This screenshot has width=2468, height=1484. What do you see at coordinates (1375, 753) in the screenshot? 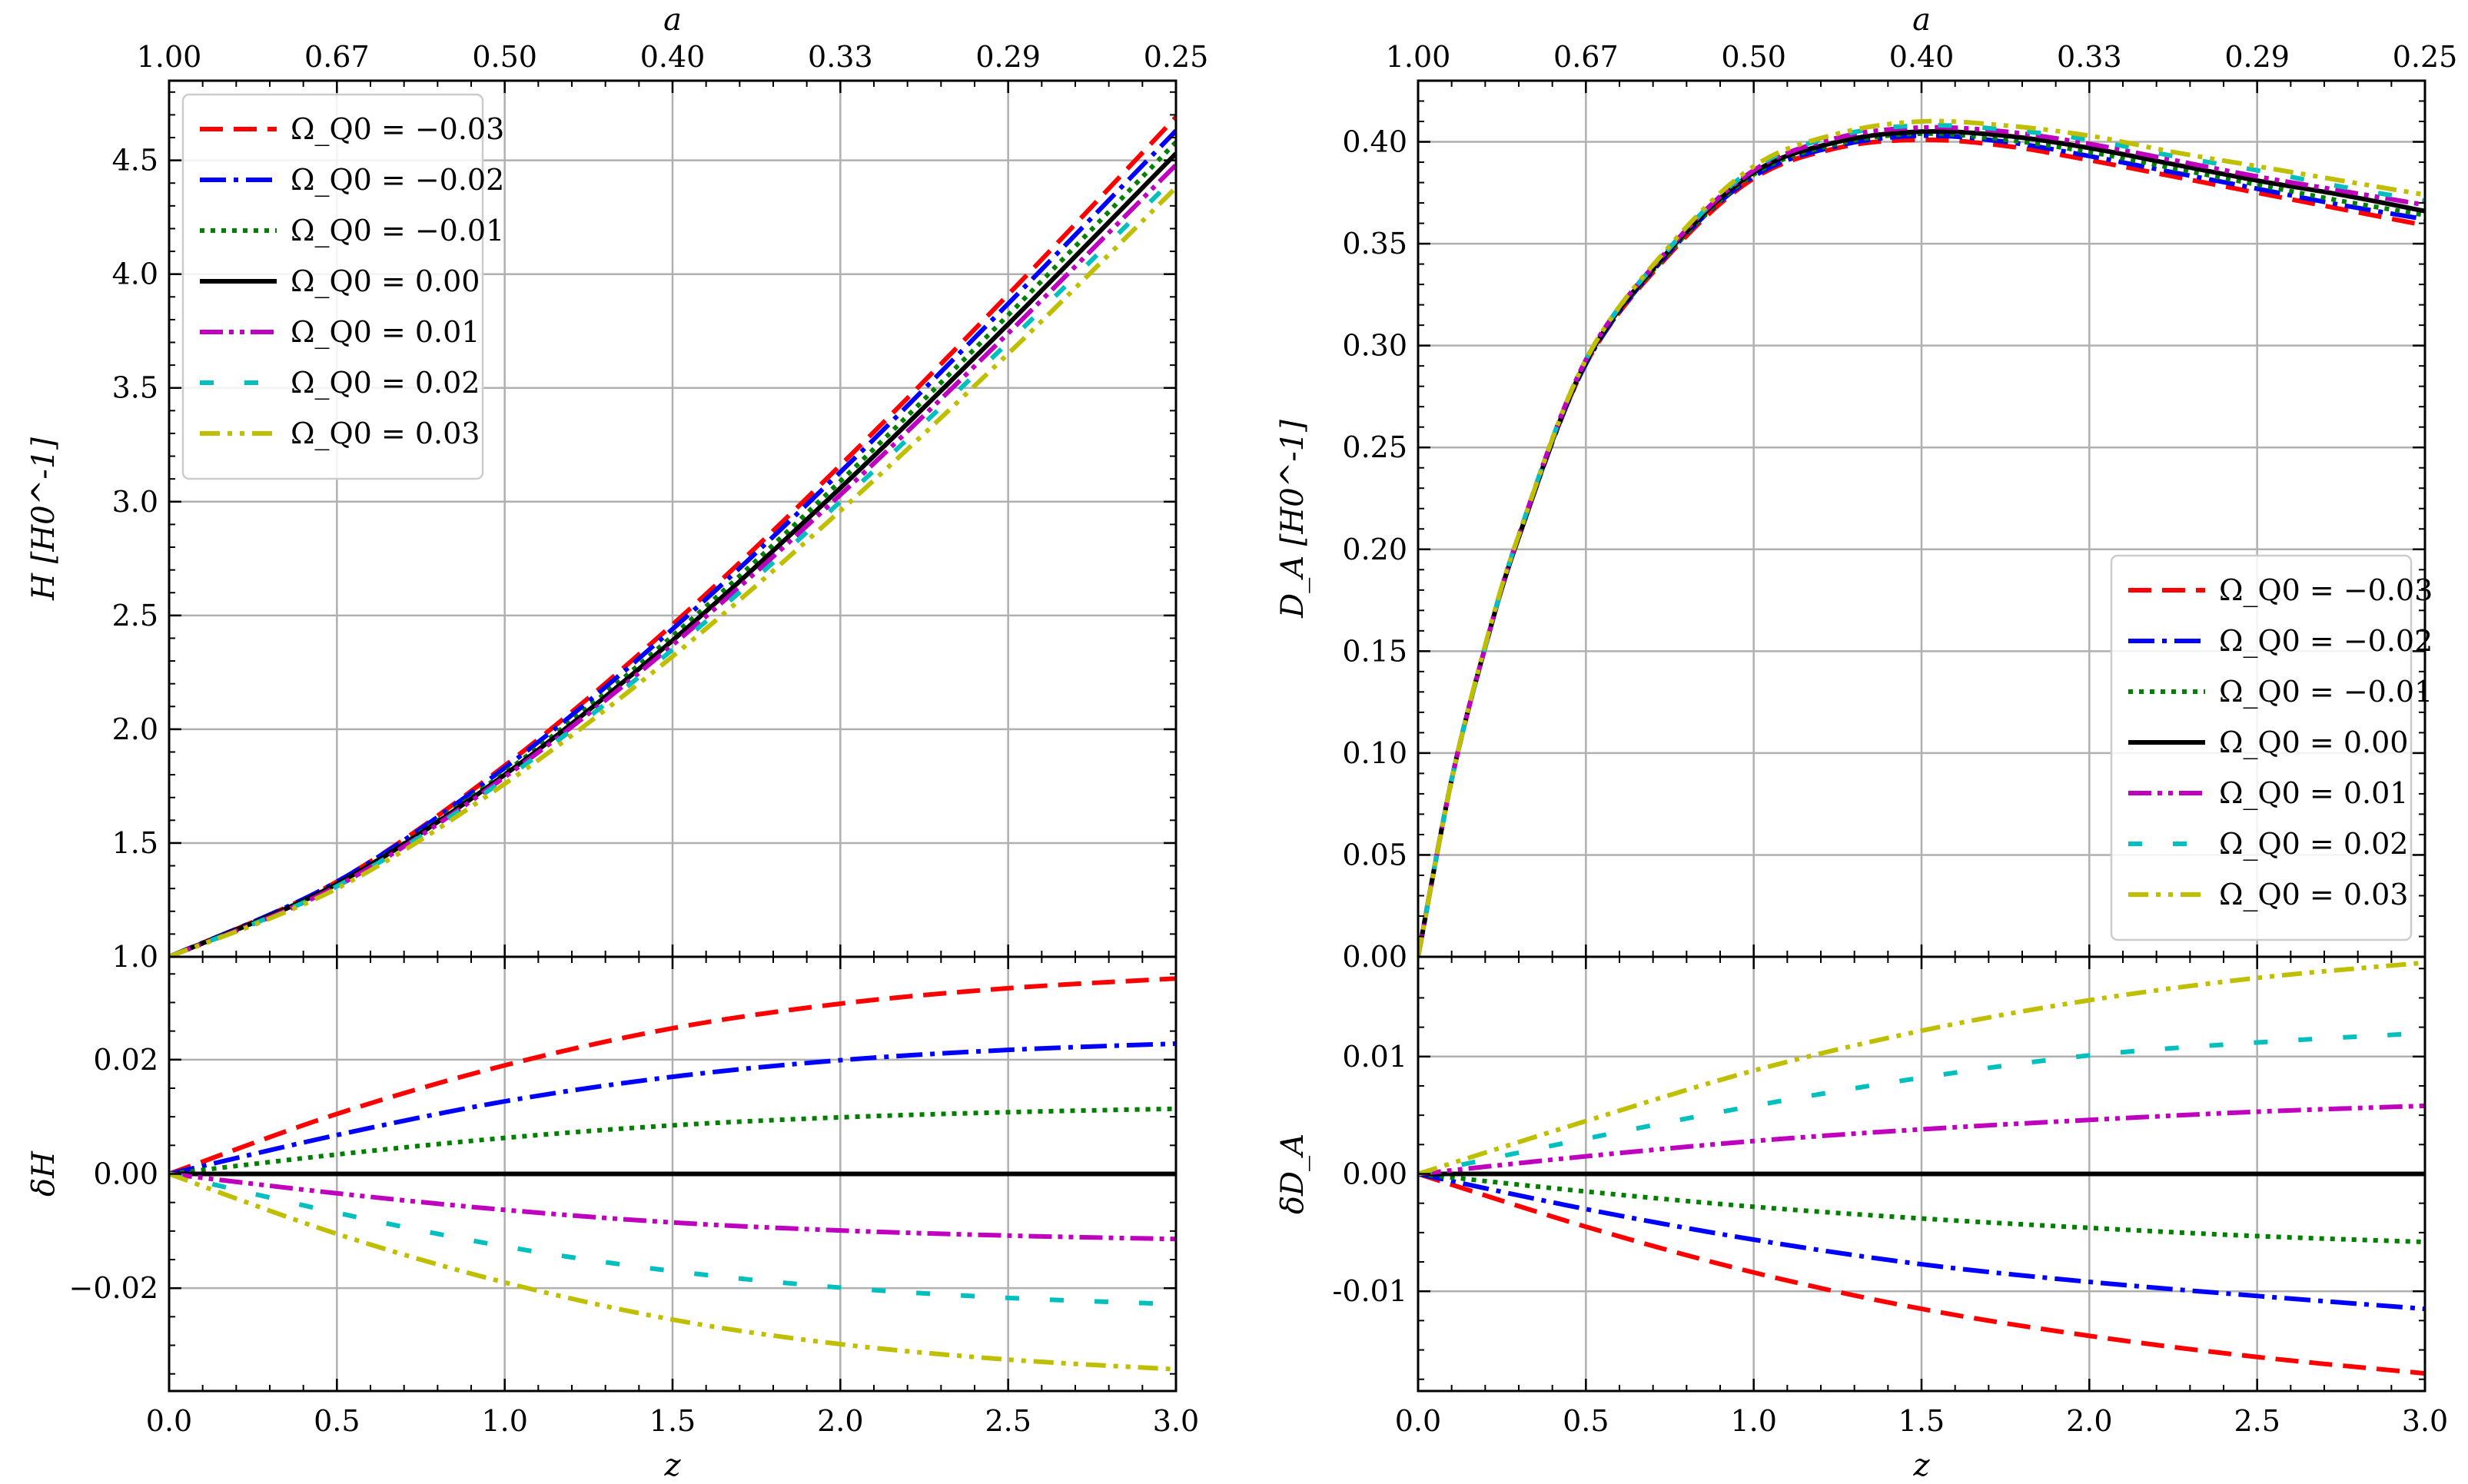
I see `y-tick-label: 0.10` at bounding box center [1375, 753].